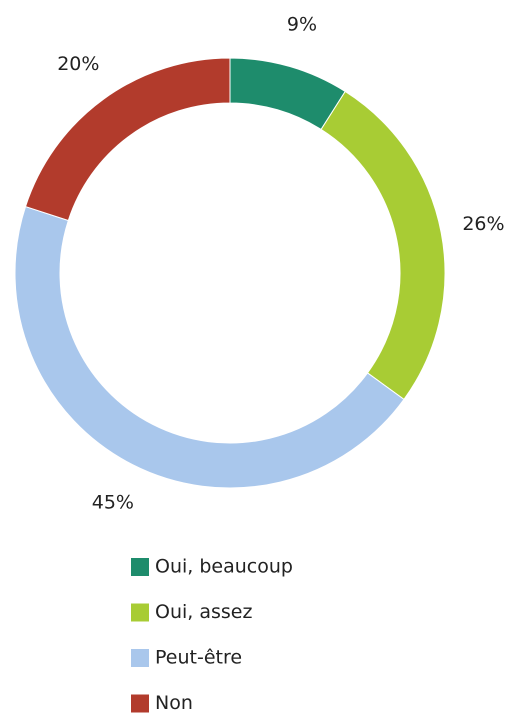  I want to click on data-label: 26%, so click(483, 224).